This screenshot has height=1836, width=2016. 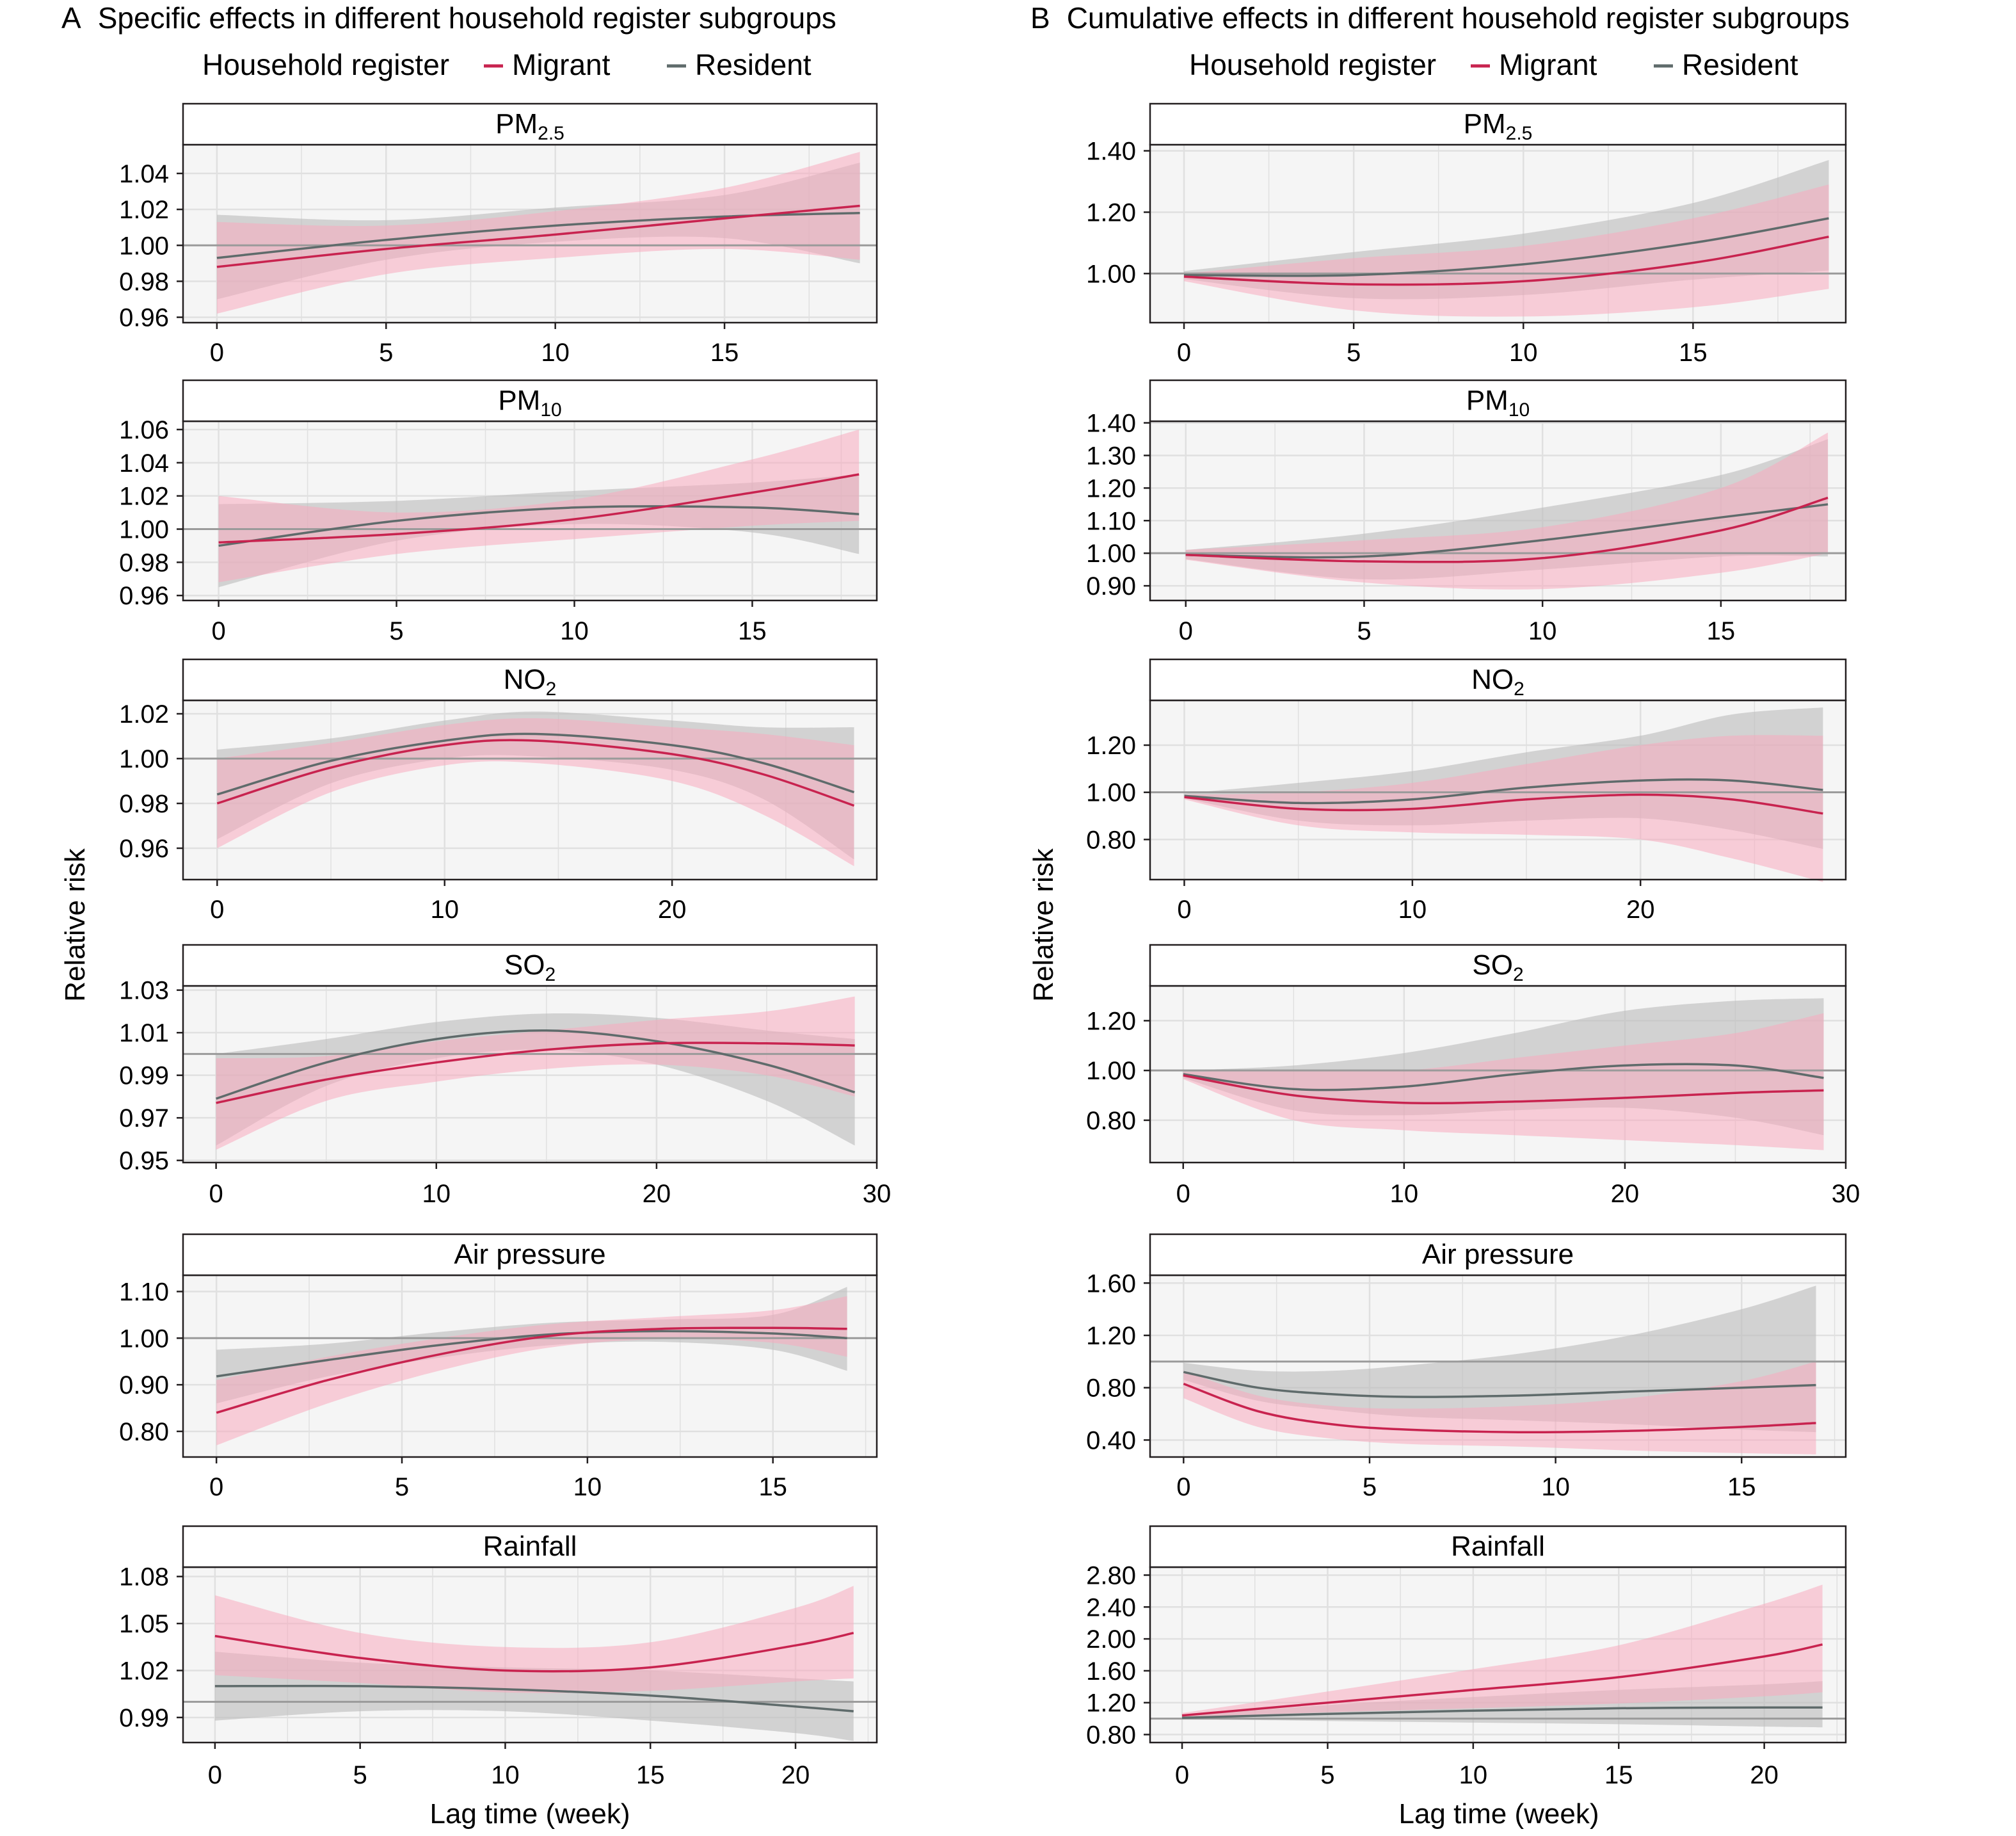 I want to click on y-tick-label: 0.95, so click(x=144, y=1161).